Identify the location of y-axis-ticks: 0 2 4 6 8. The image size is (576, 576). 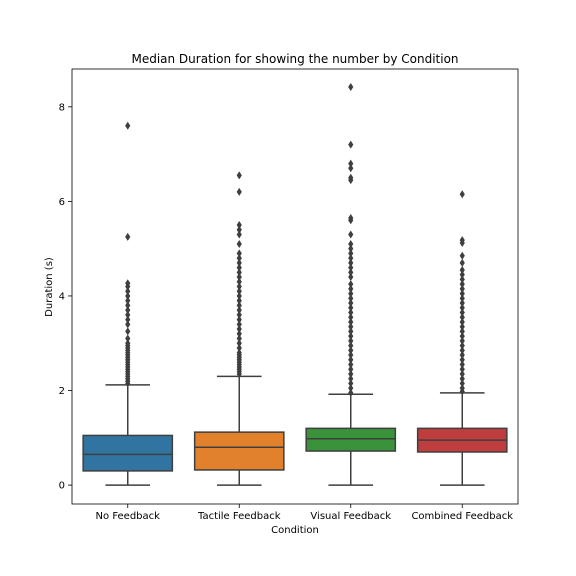
(65, 297).